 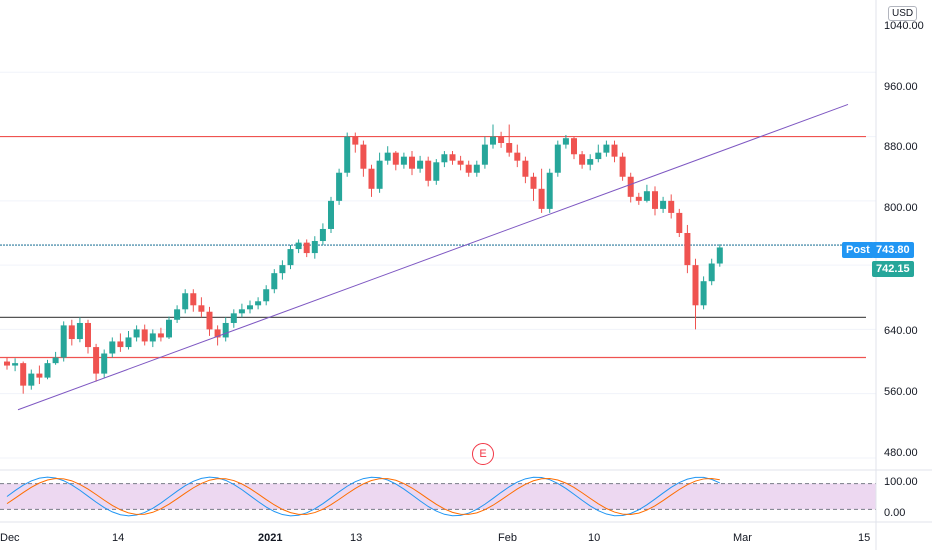 What do you see at coordinates (901, 147) in the screenshot?
I see `price-label-880: 880.00` at bounding box center [901, 147].